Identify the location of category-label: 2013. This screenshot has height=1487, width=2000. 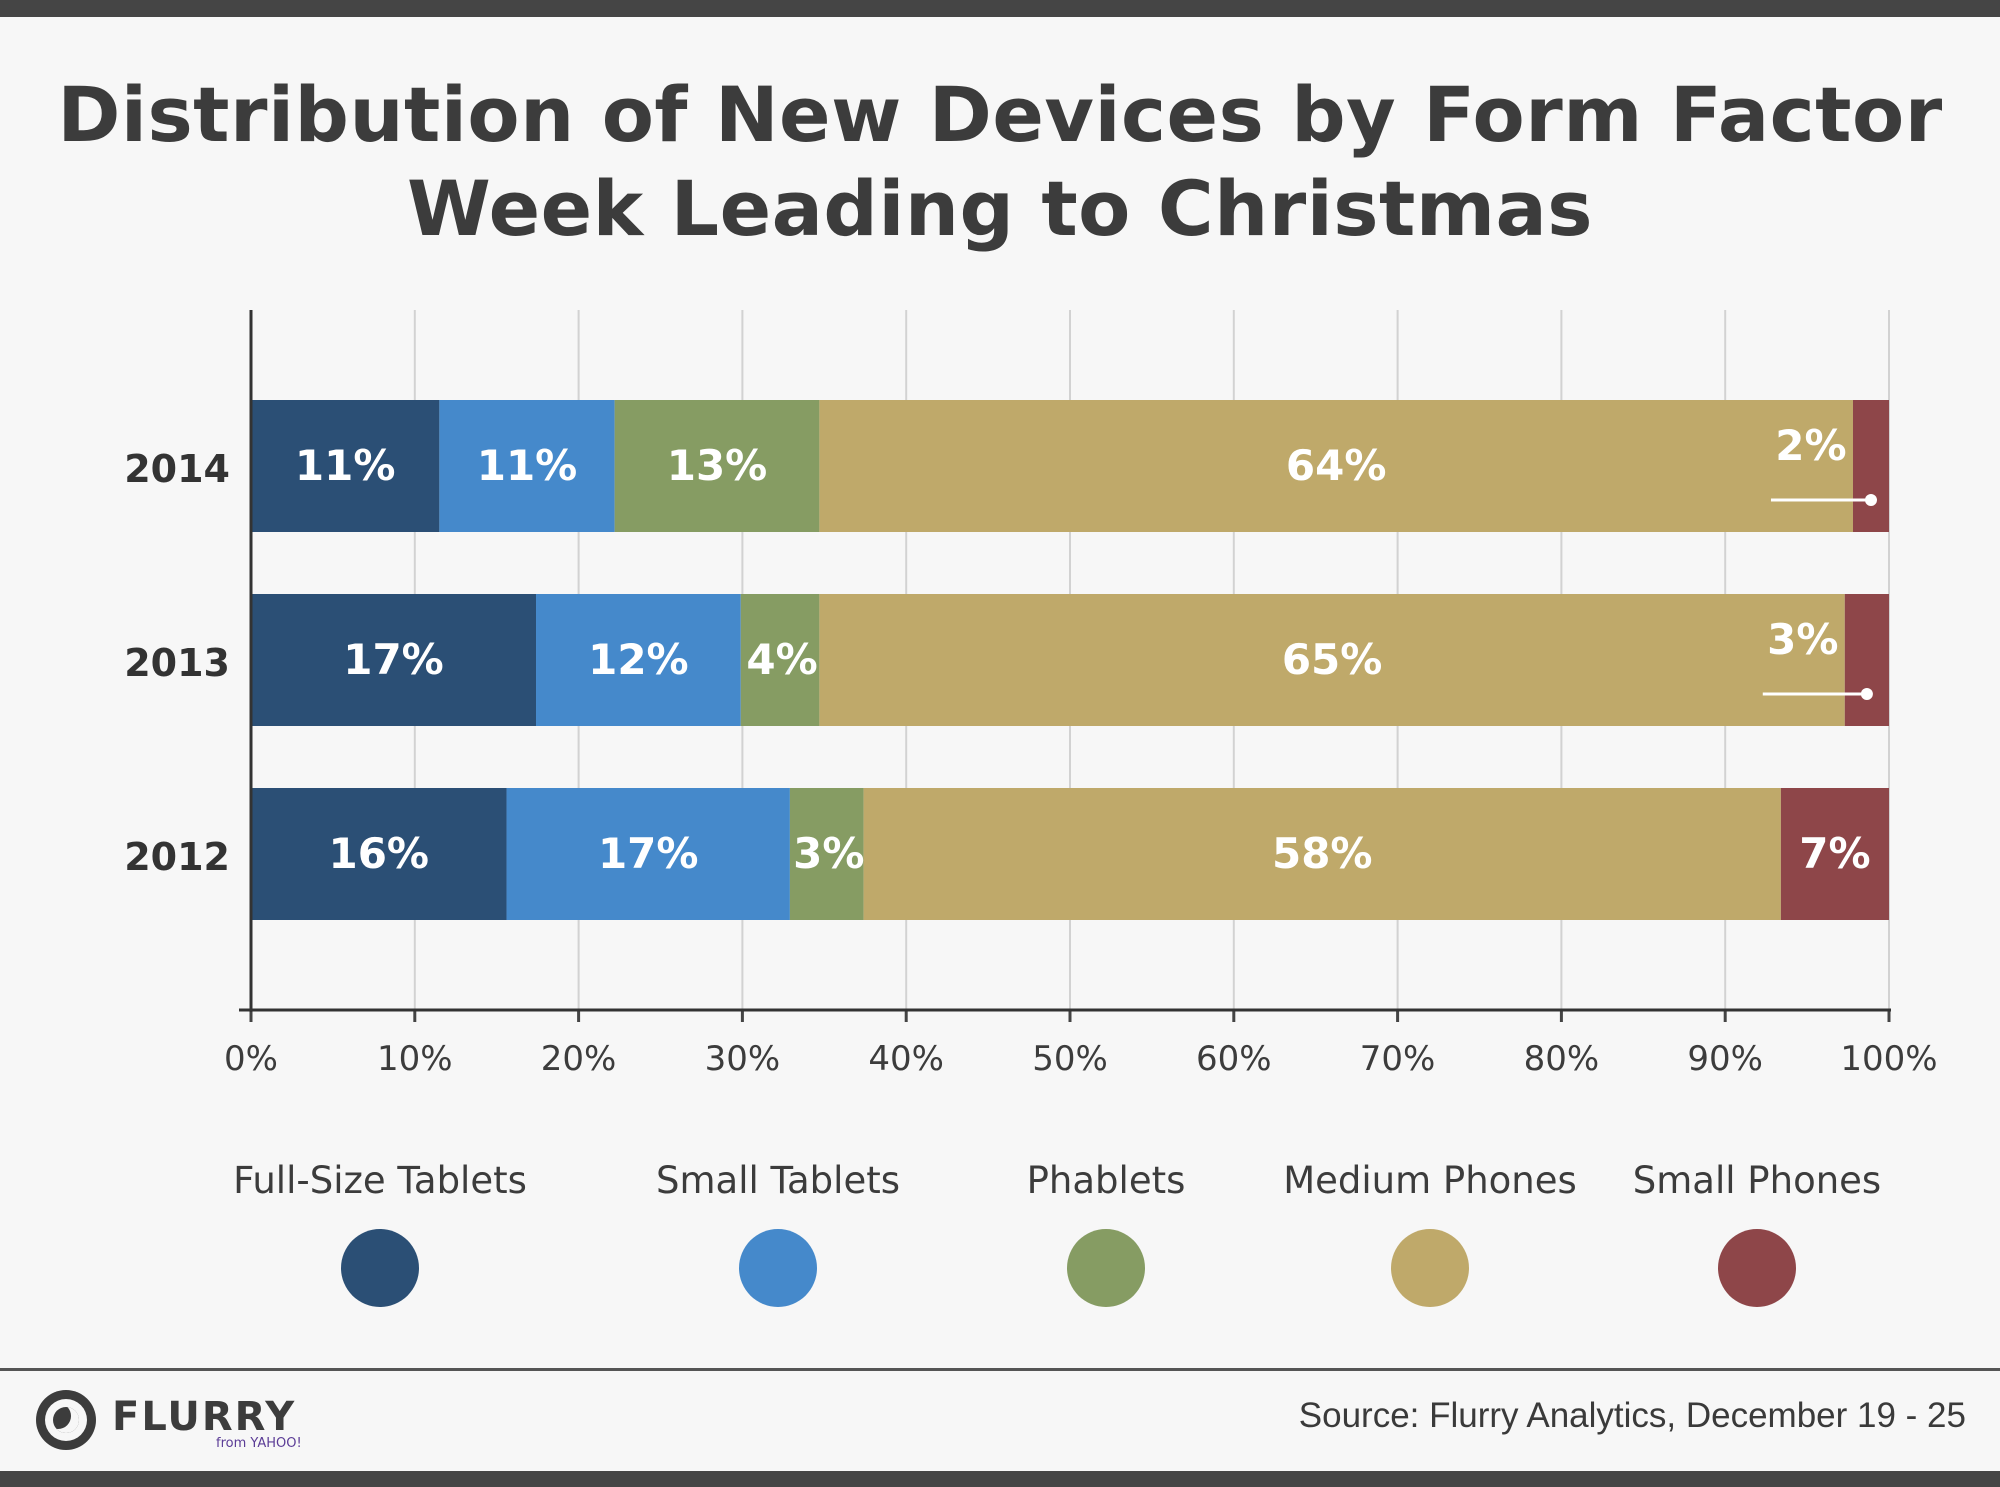
(177, 663).